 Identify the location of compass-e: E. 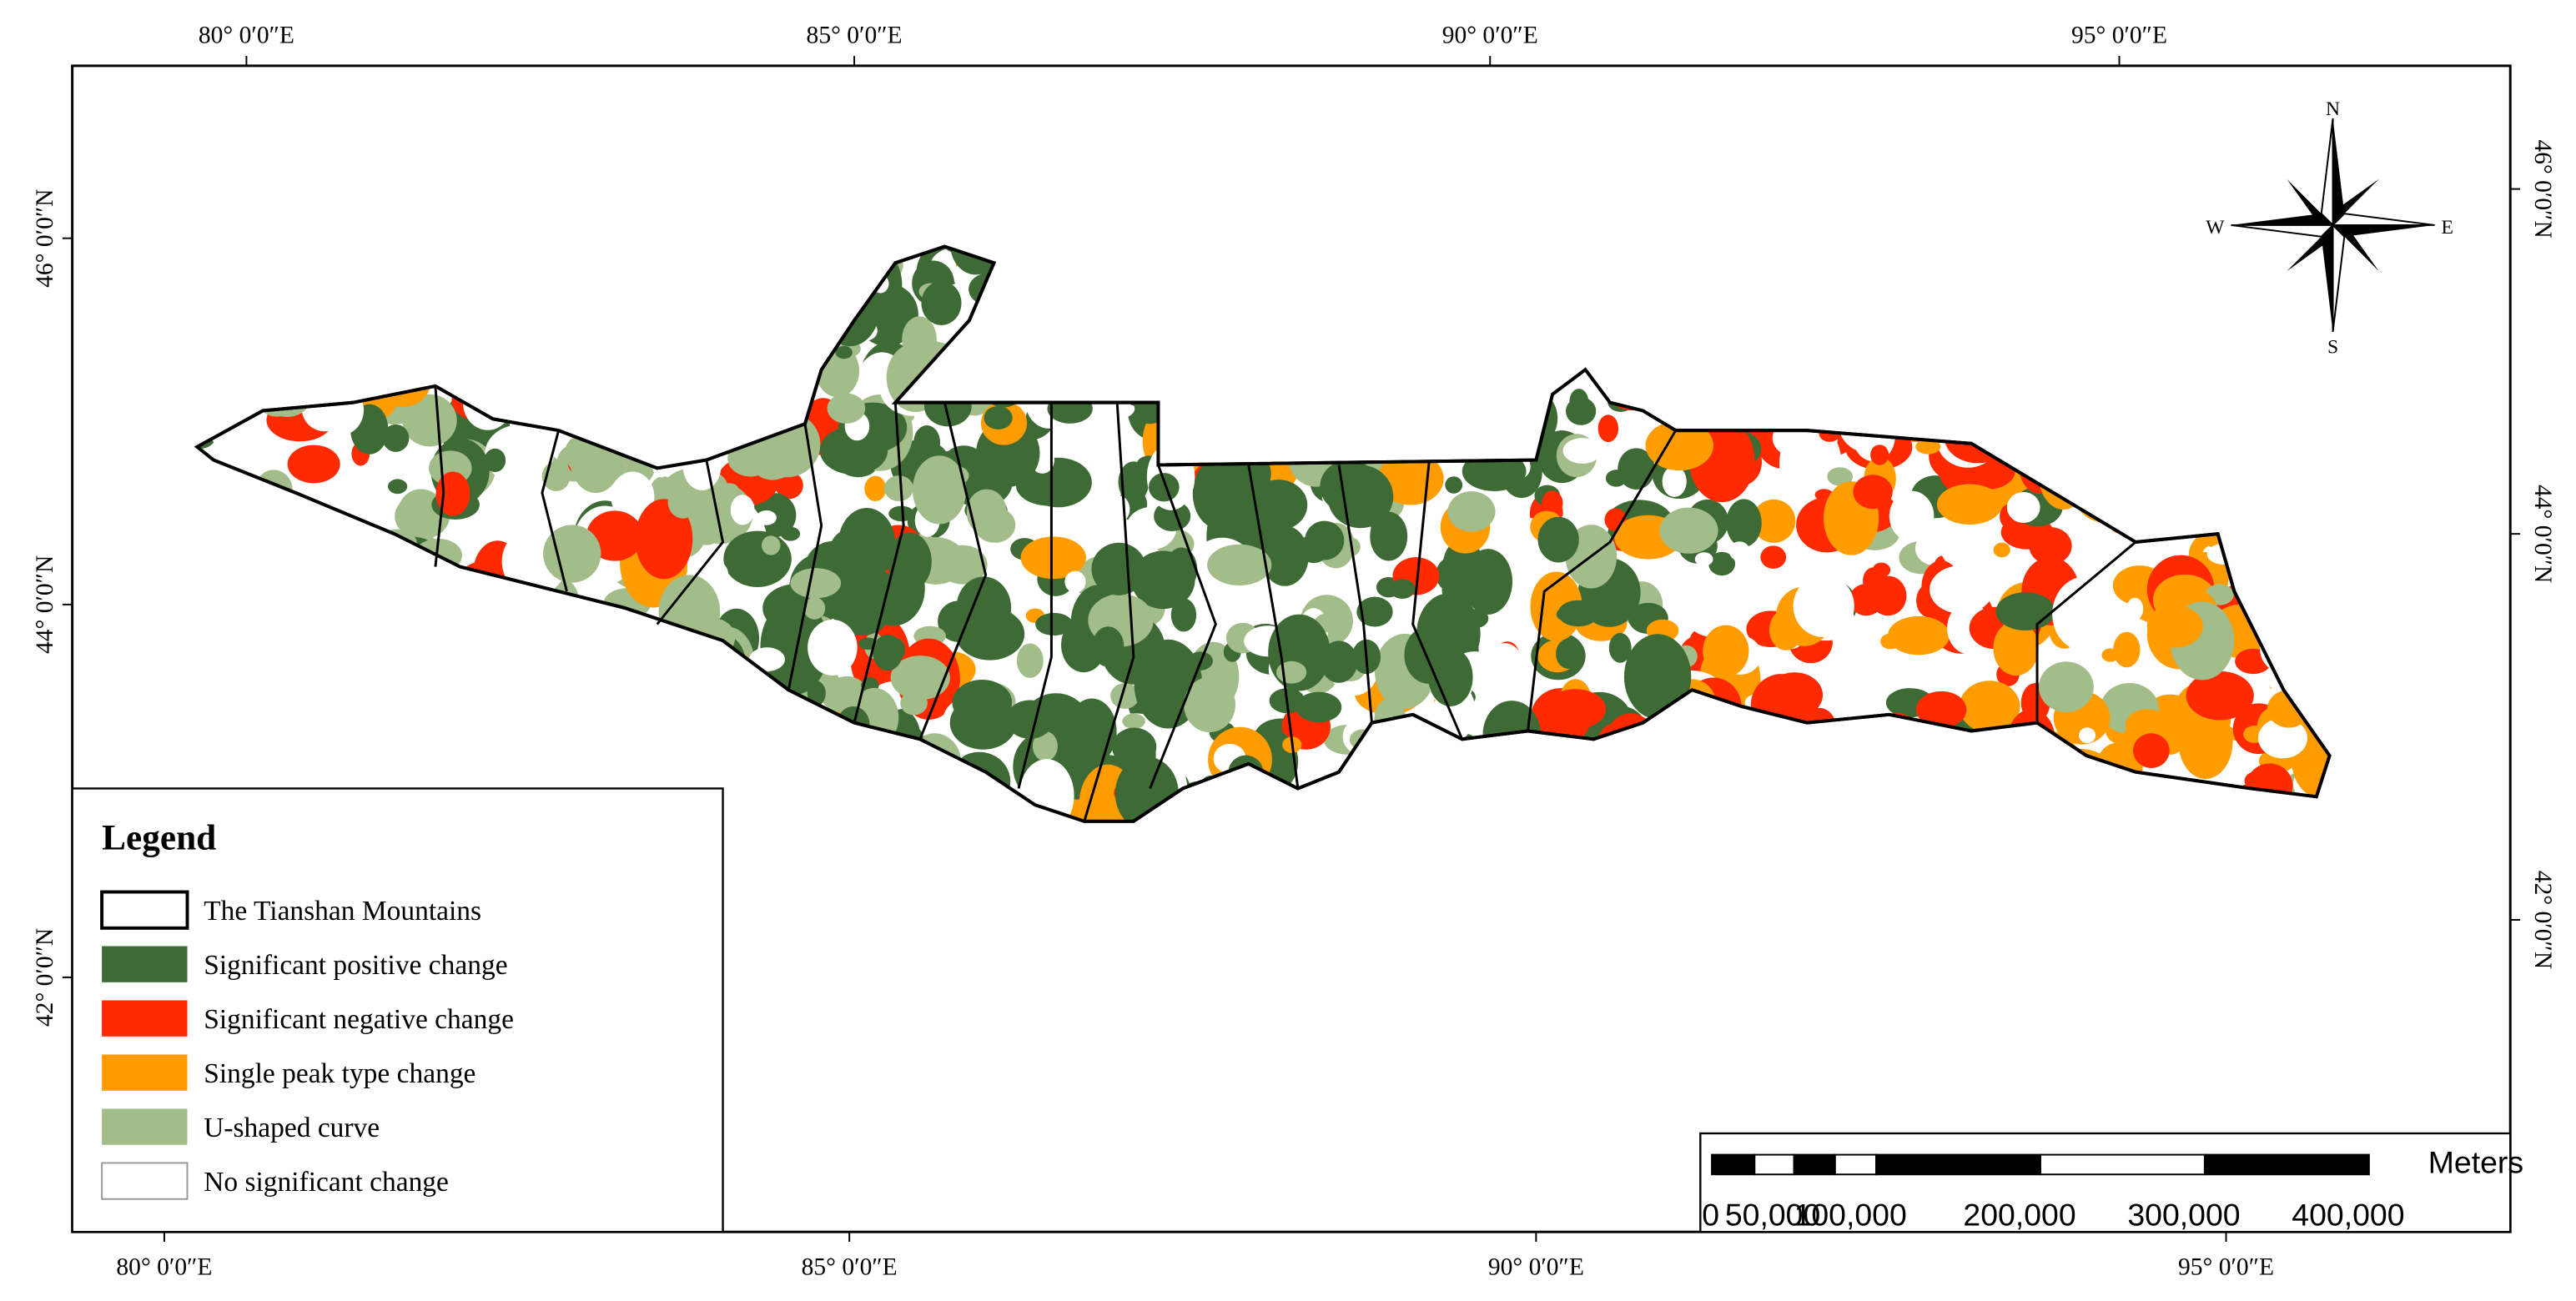
(2447, 228).